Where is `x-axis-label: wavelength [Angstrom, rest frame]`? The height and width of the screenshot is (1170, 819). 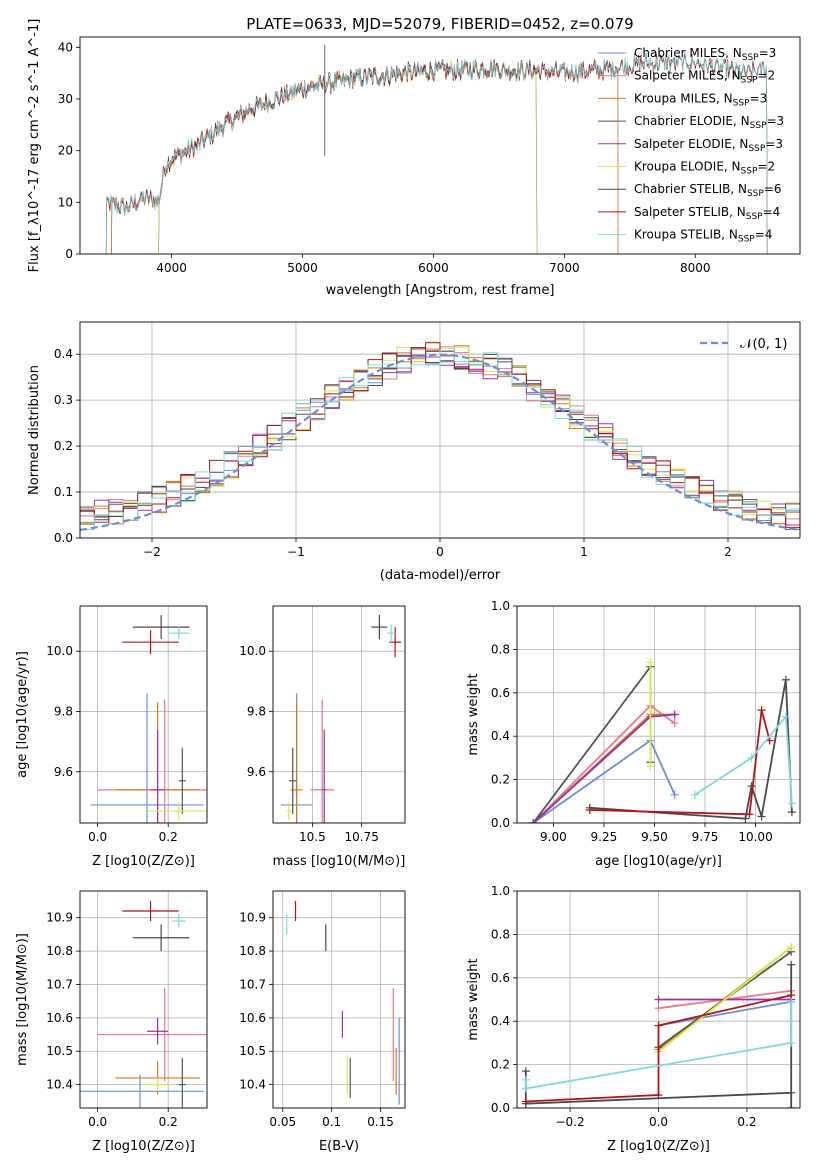
x-axis-label: wavelength [Angstrom, rest frame] is located at coordinates (440, 290).